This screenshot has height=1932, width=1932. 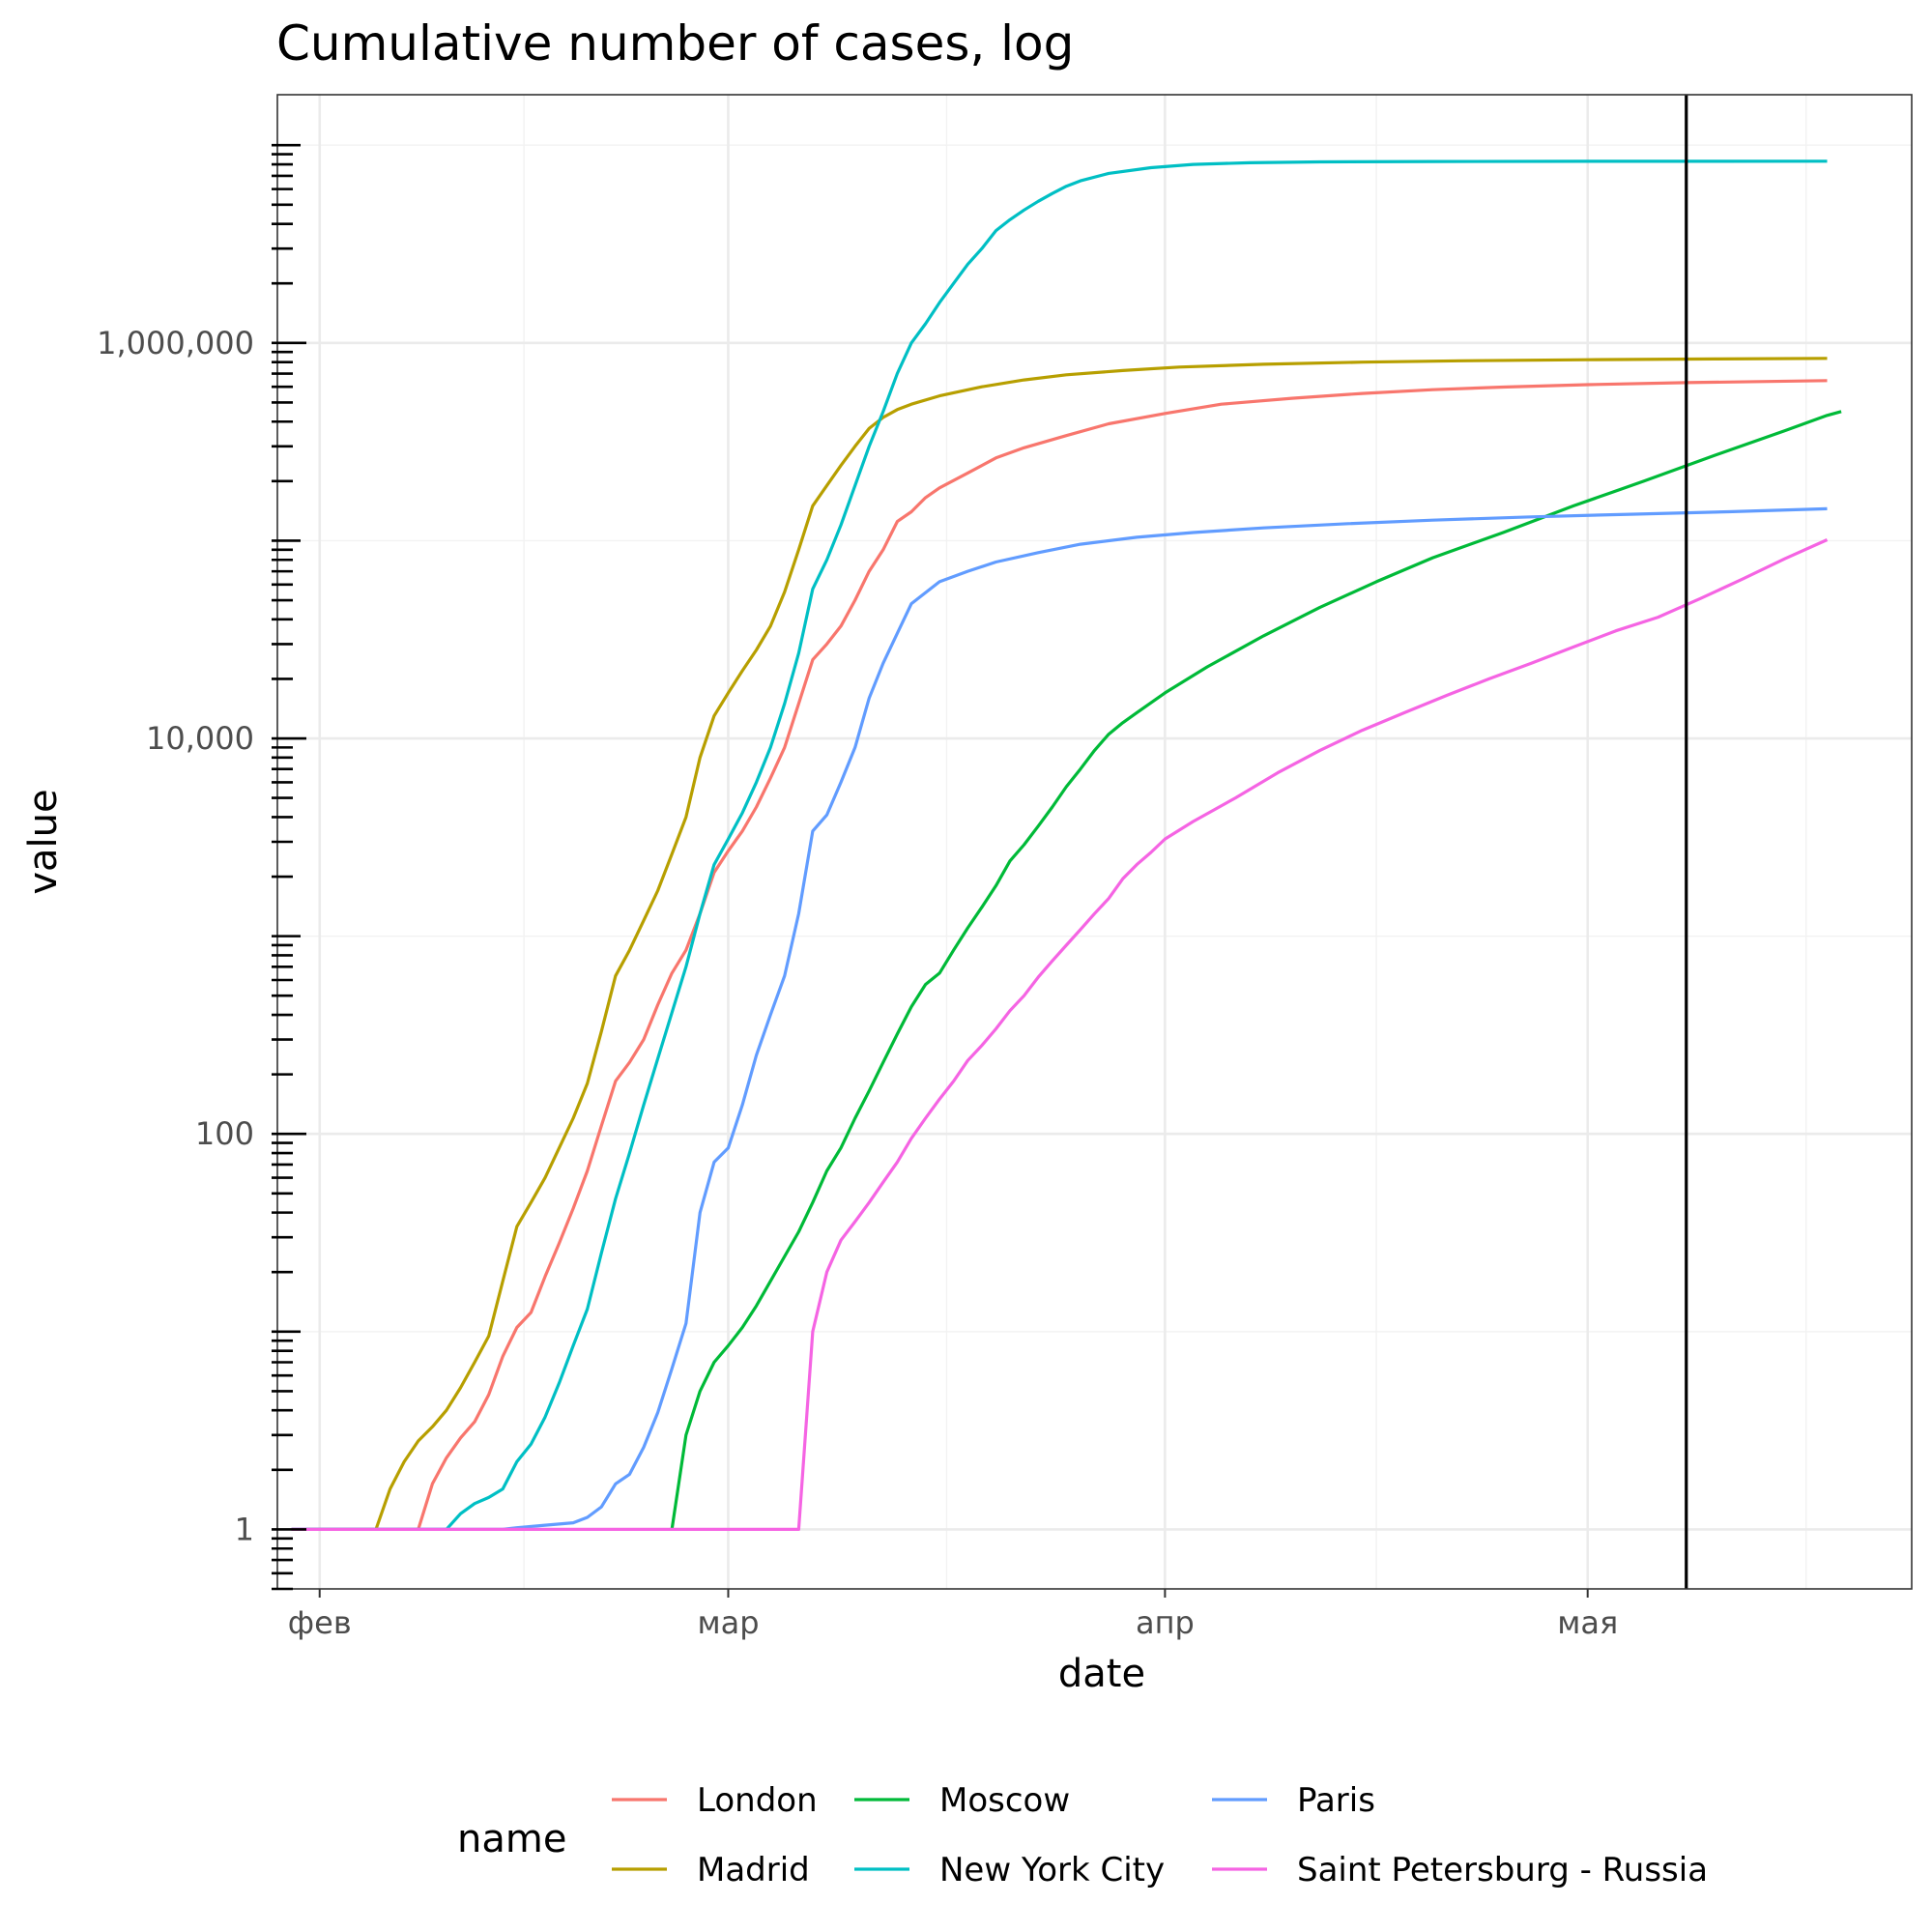 I want to click on legend-label: Paris, so click(x=1336, y=1801).